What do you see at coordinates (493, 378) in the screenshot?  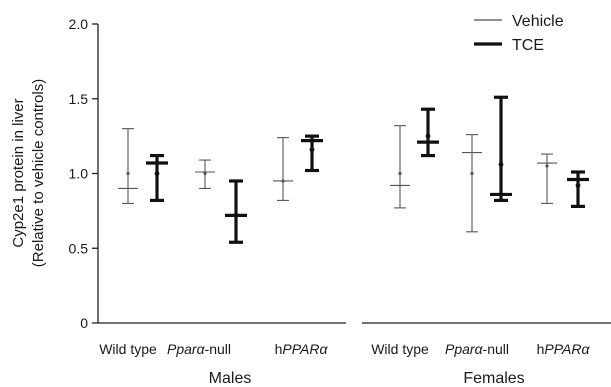 I see `group-label-females: Females` at bounding box center [493, 378].